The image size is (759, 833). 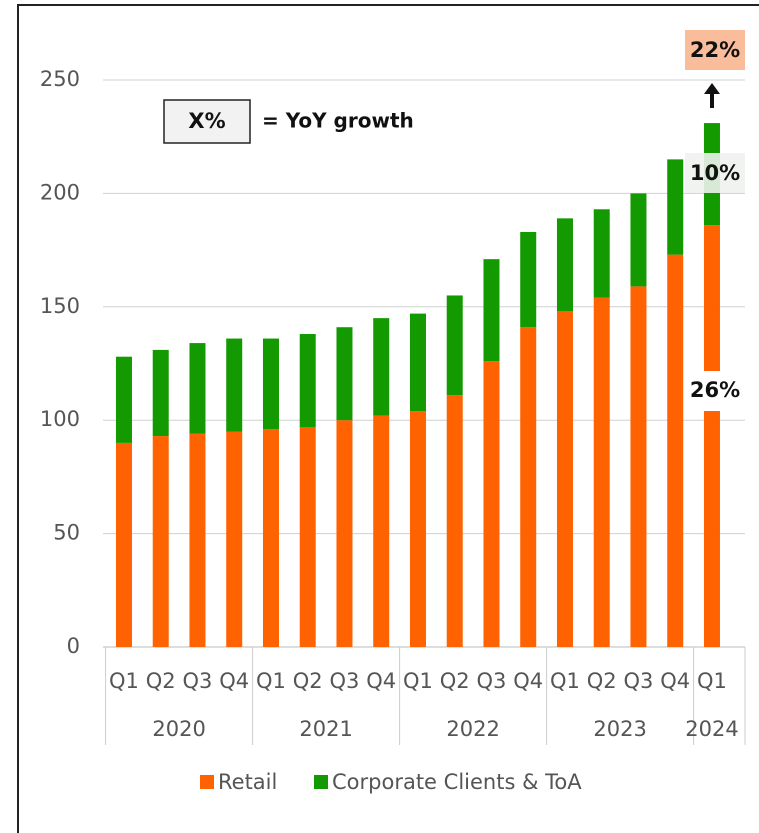 What do you see at coordinates (472, 729) in the screenshot?
I see `group-label: 2022` at bounding box center [472, 729].